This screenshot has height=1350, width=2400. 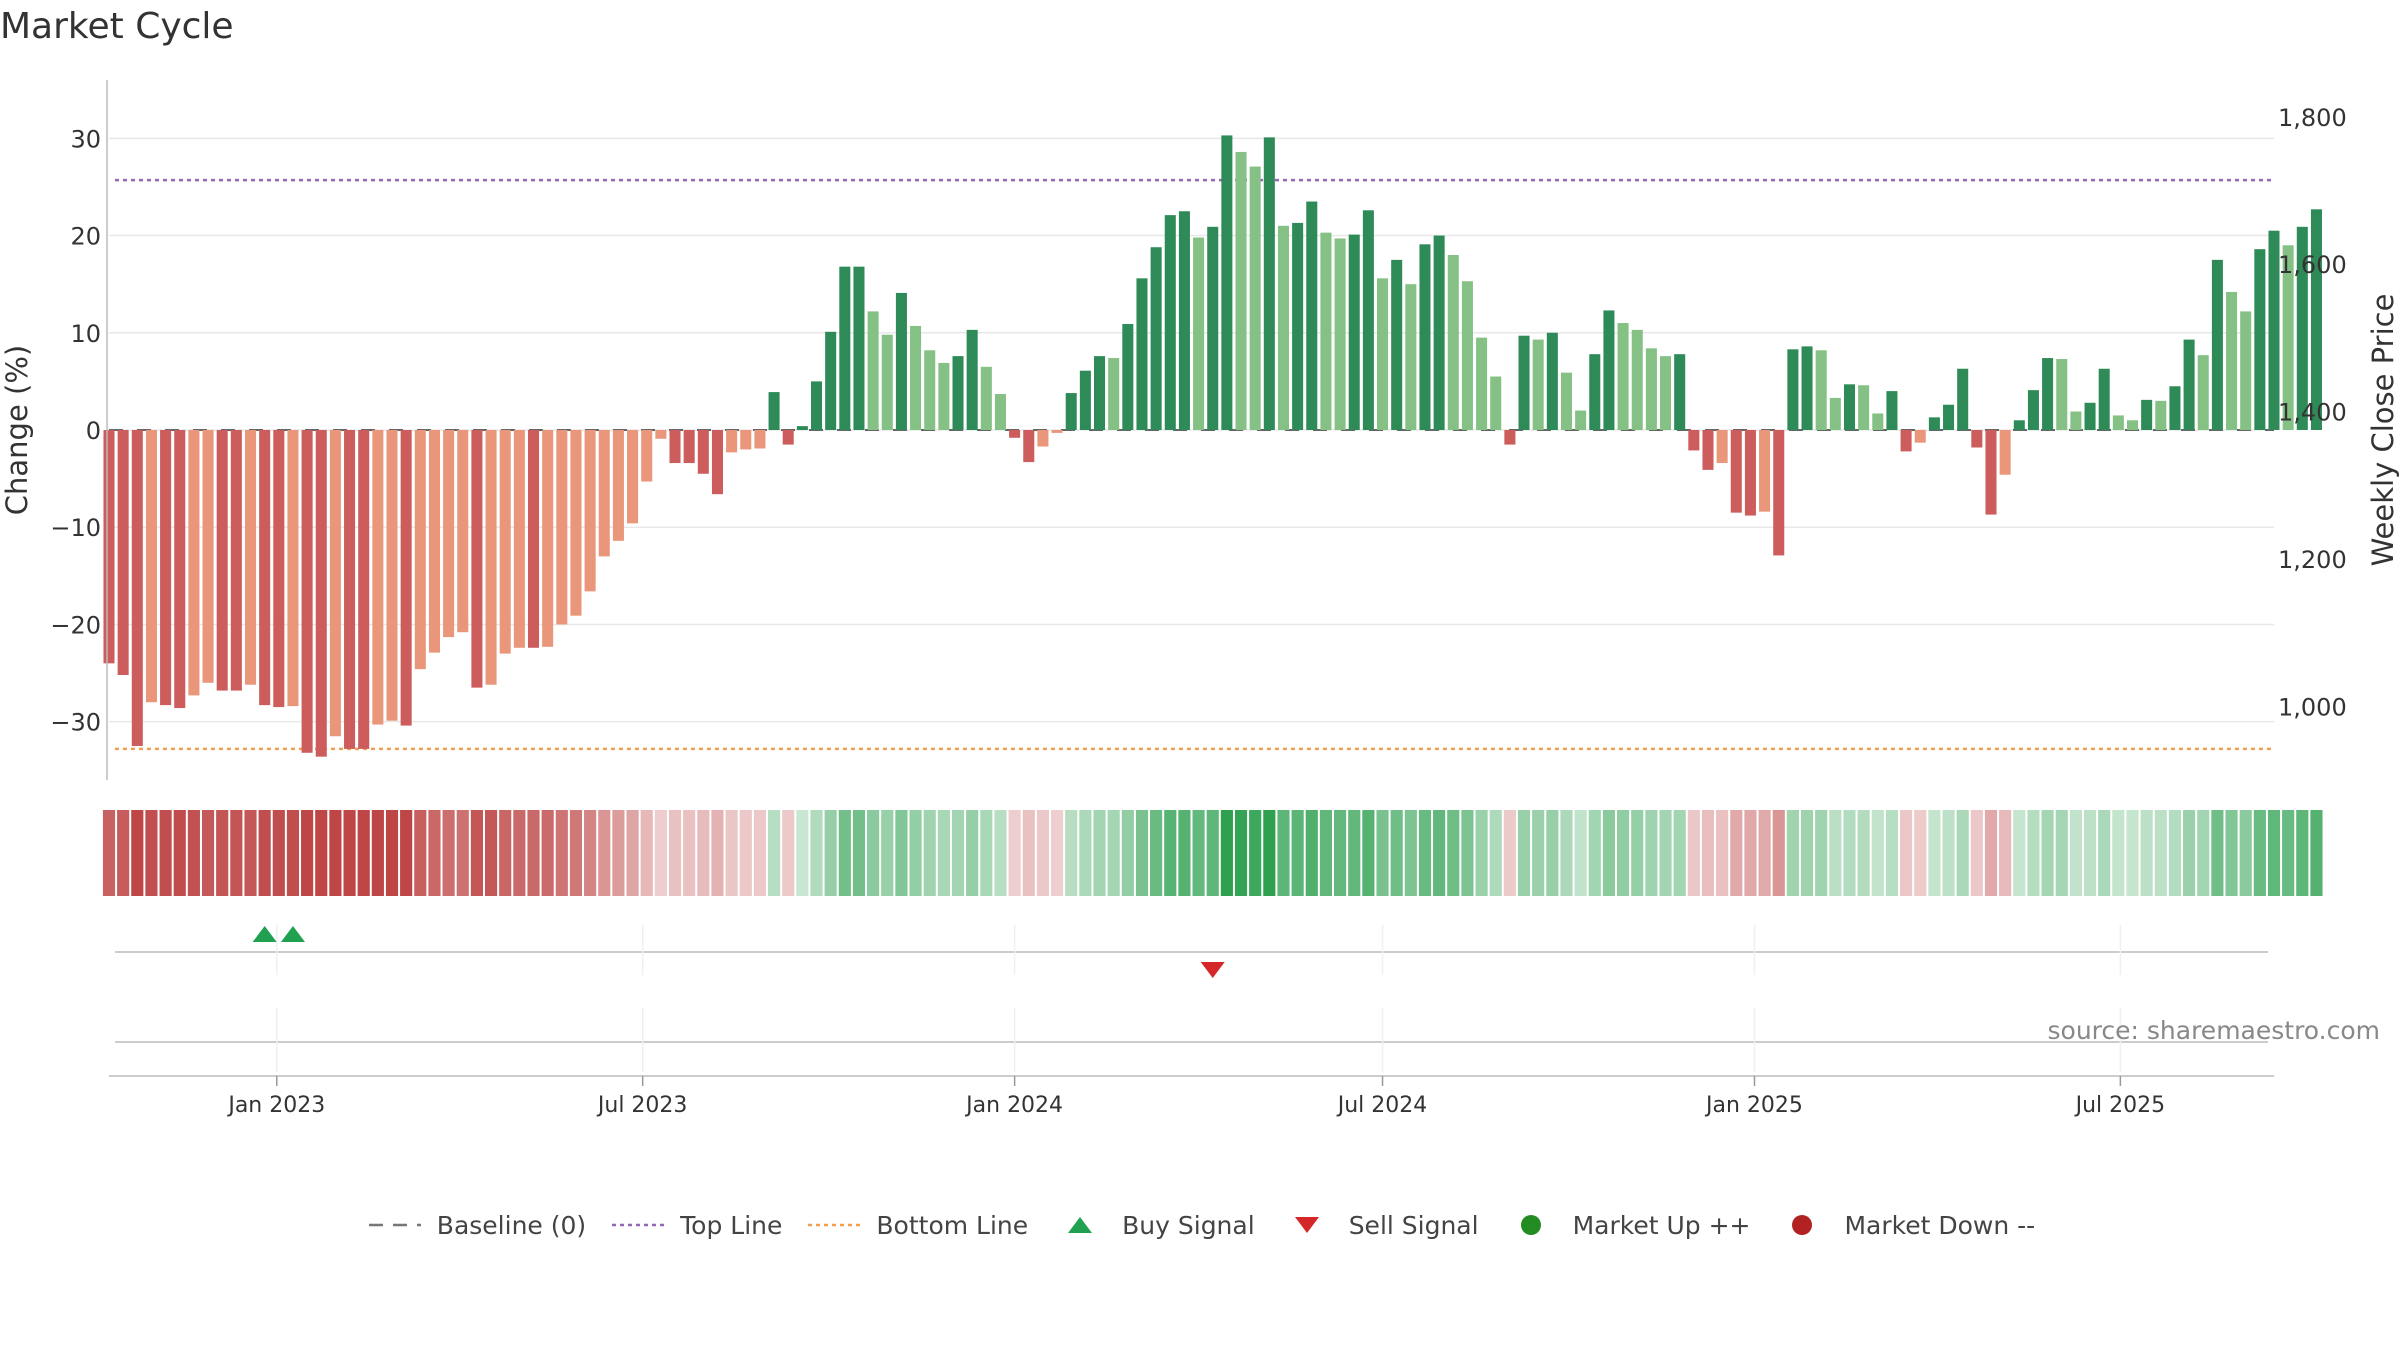 I want to click on signal-panels, so click(x=1191, y=998).